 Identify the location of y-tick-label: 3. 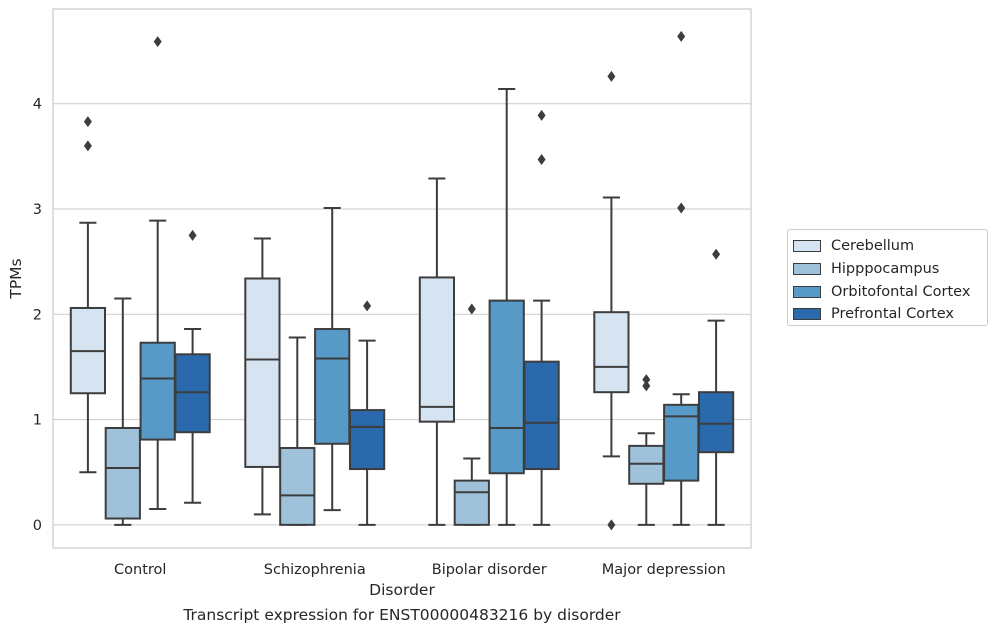
(37, 210).